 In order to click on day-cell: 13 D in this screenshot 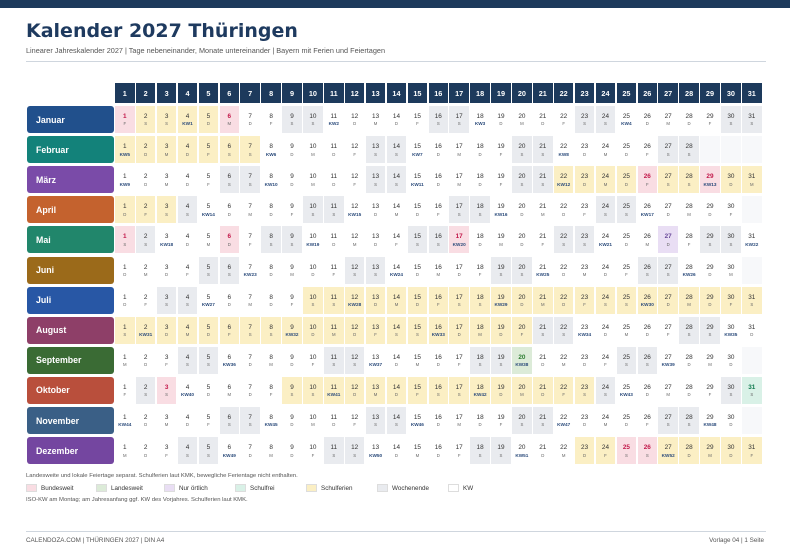, I will do `click(375, 300)`.